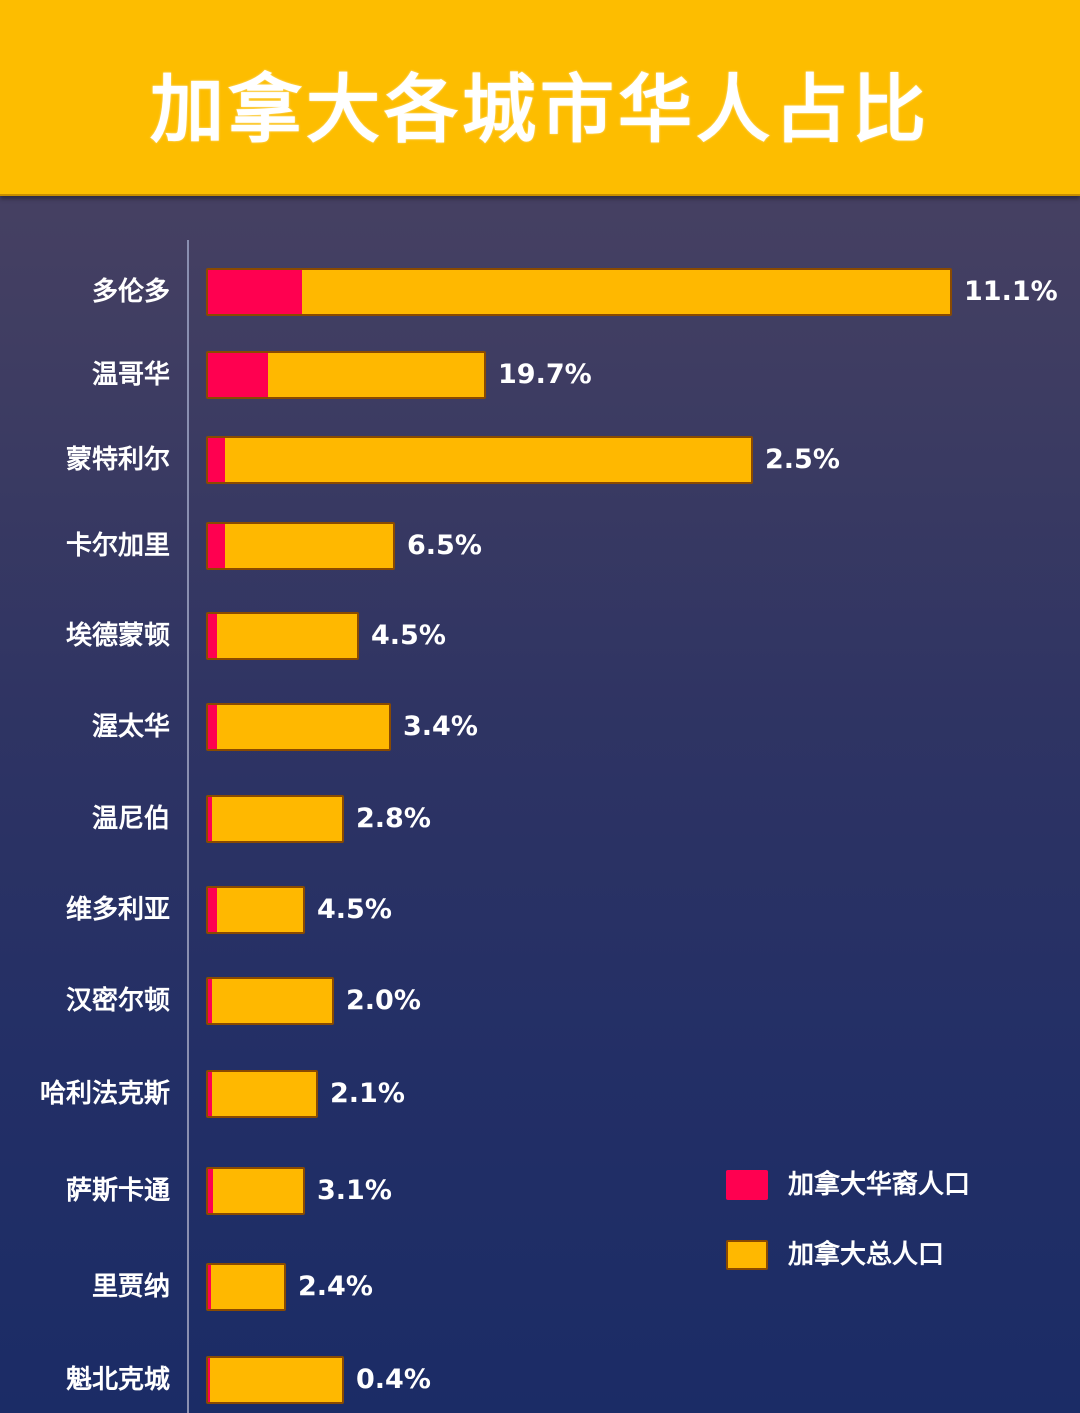 Image resolution: width=1080 pixels, height=1413 pixels. I want to click on city-label: 蒙特利尔, so click(117, 460).